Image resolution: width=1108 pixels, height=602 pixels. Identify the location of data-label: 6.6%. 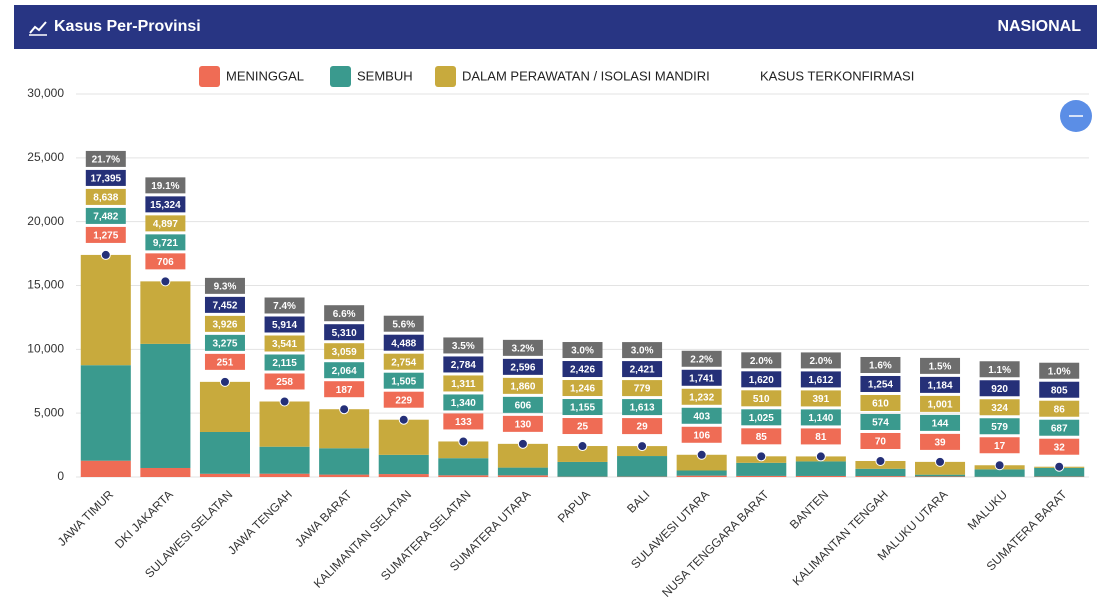
(344, 314).